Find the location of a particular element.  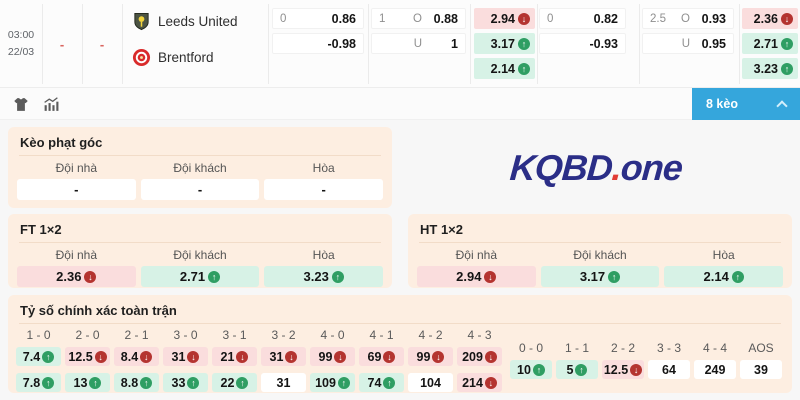

odds-count-button: 8 kèo is located at coordinates (746, 104).